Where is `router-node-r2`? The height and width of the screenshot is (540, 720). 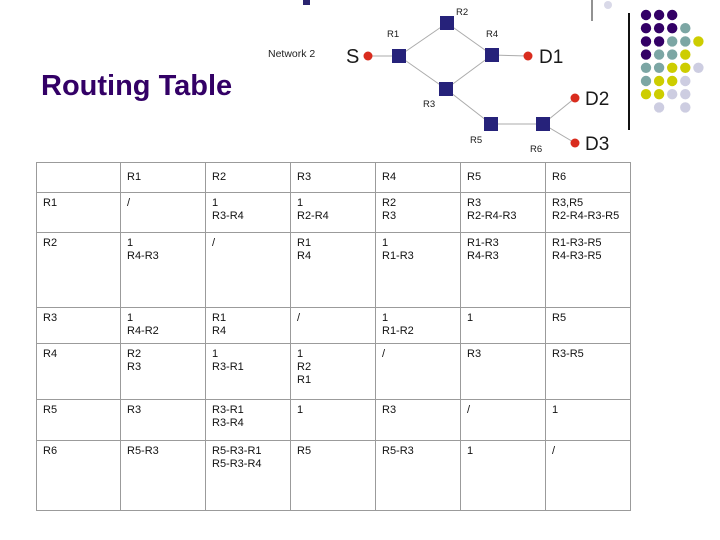 router-node-r2 is located at coordinates (447, 23).